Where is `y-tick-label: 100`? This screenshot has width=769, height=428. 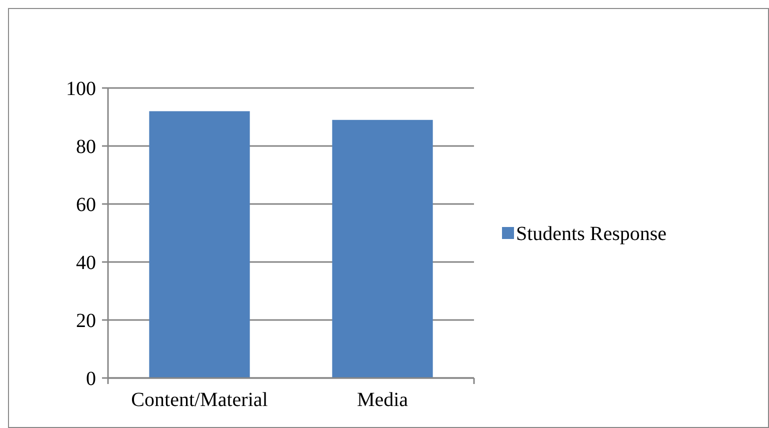 y-tick-label: 100 is located at coordinates (81, 89).